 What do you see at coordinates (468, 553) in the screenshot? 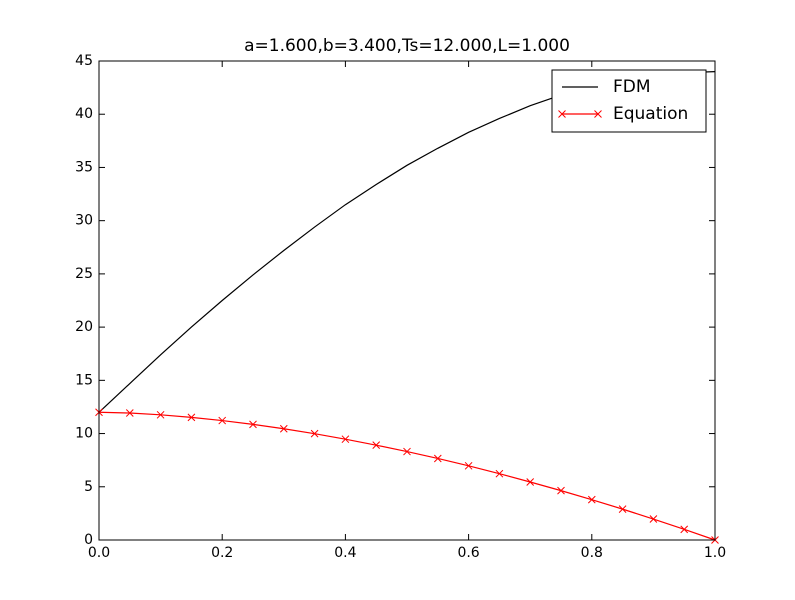
I see `x-tick-label: 0.6` at bounding box center [468, 553].